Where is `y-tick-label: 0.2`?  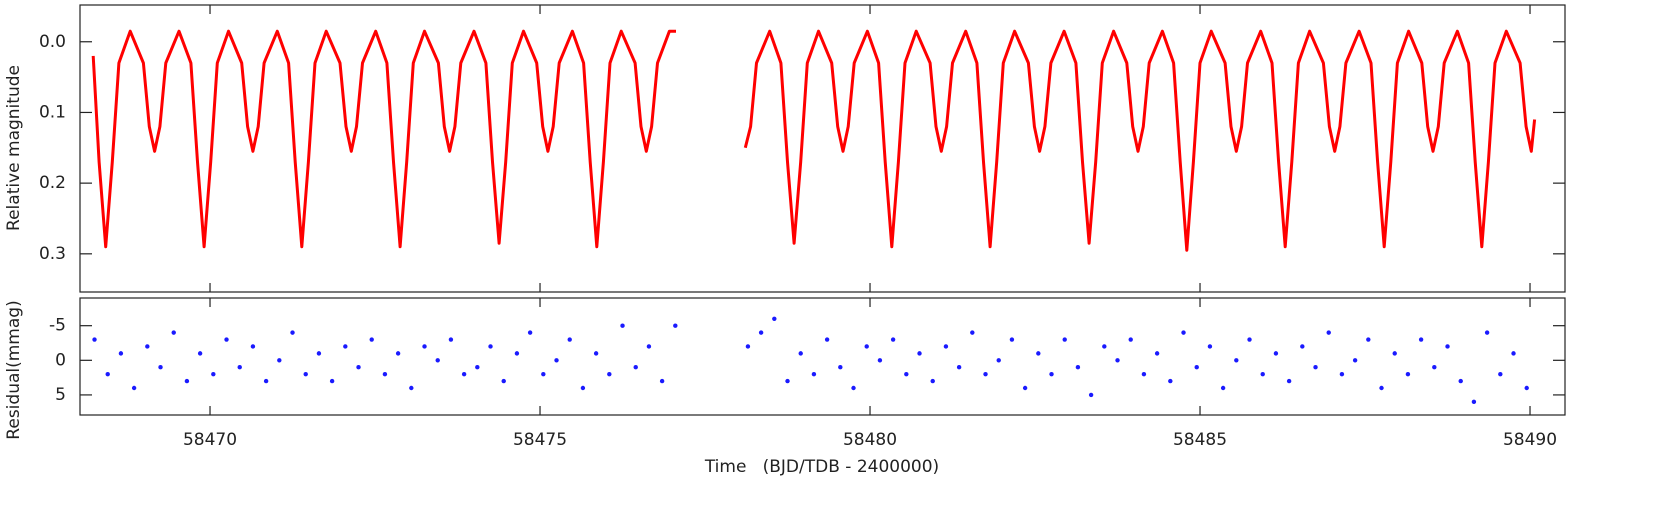
y-tick-label: 0.2 is located at coordinates (52, 183).